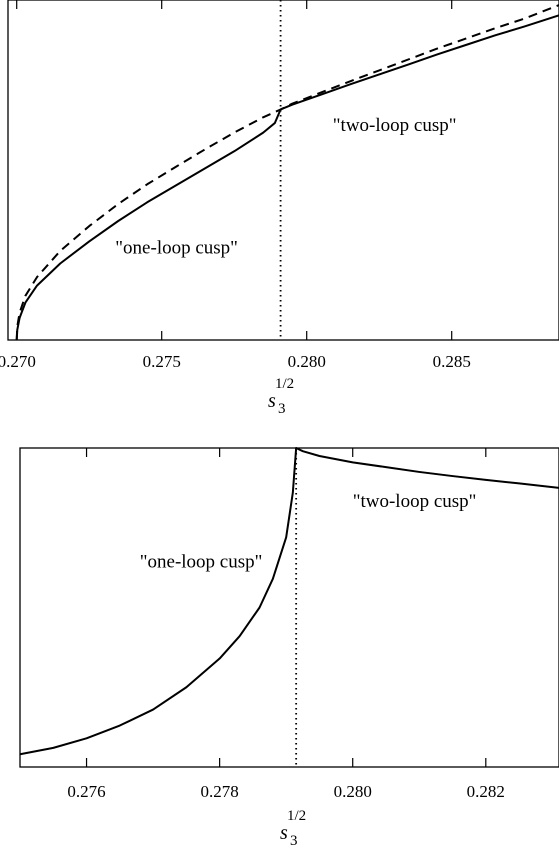 The width and height of the screenshot is (559, 867). I want to click on x-tick-label: 0.270, so click(18, 361).